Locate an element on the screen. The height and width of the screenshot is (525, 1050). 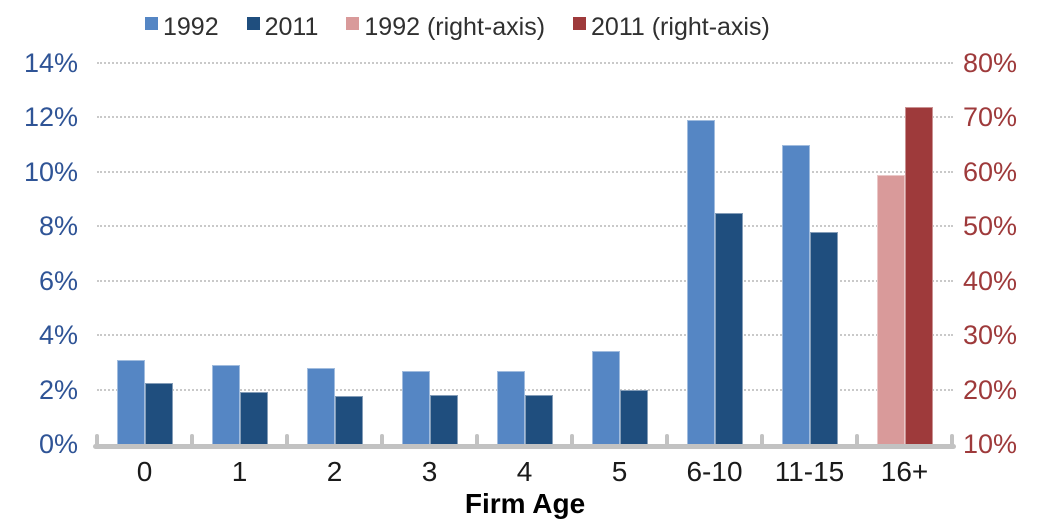
right-axis-tick-label: 50% is located at coordinates (990, 226).